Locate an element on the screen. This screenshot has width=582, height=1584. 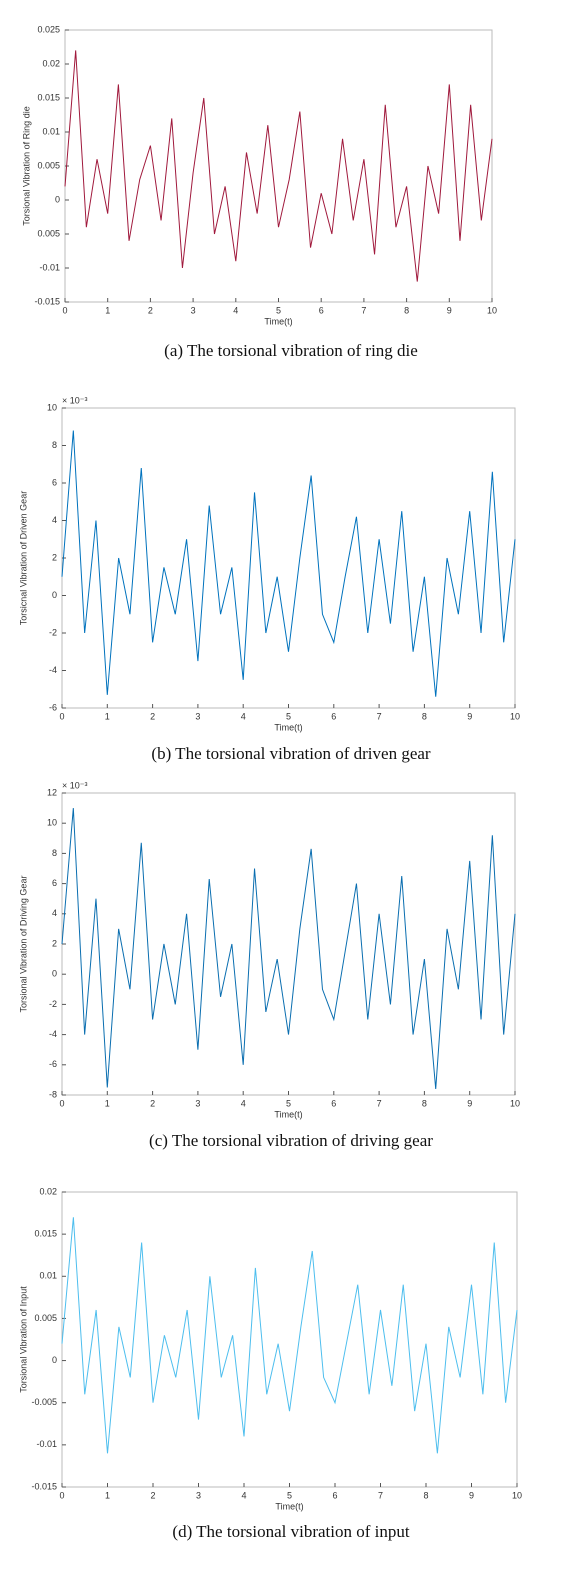
y-tick-label: 0.025 is located at coordinates (48, 29).